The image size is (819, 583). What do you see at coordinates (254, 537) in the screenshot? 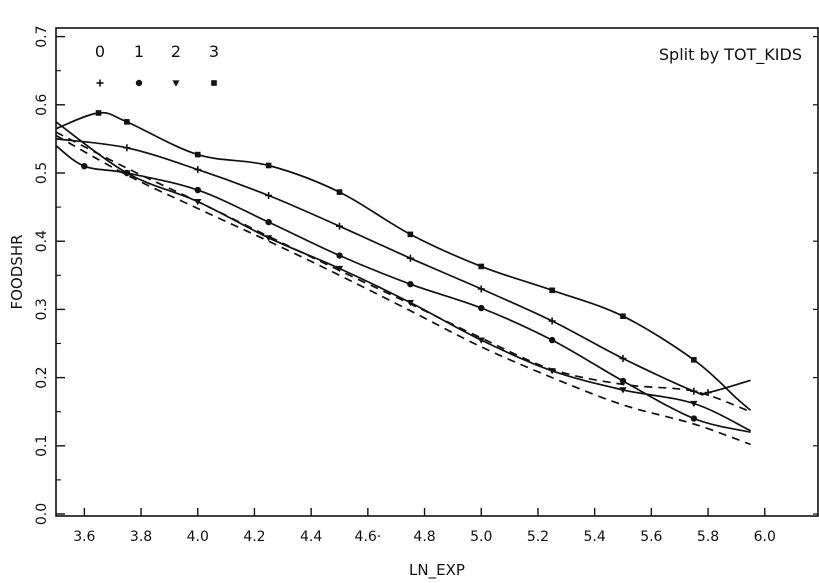
I see `x-tick-label: 4.2` at bounding box center [254, 537].